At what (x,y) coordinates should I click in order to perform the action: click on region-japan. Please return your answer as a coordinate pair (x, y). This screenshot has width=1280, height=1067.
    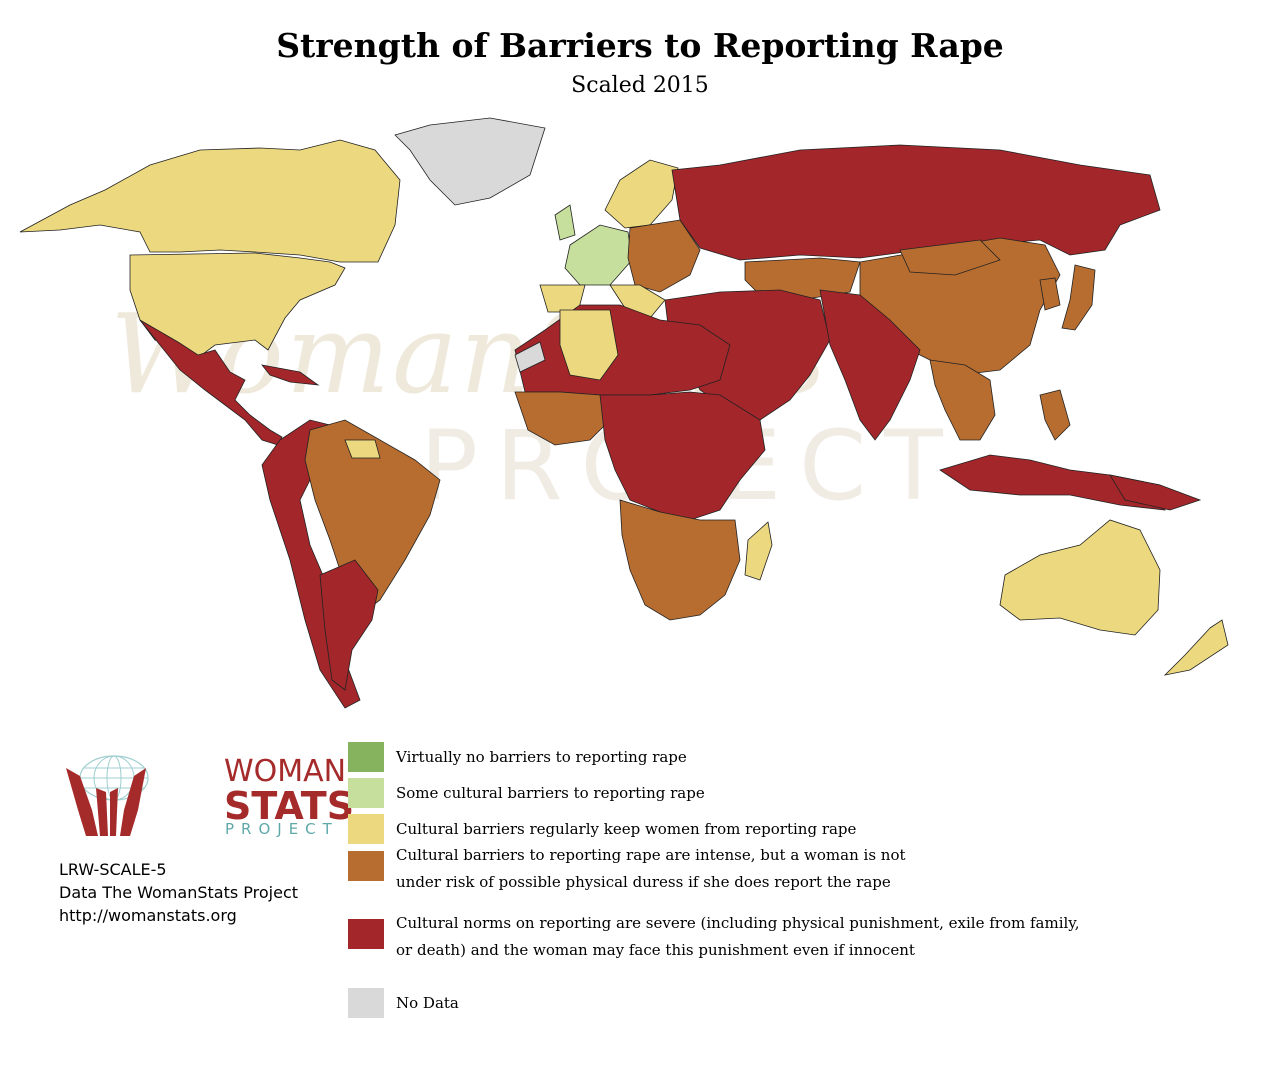
    Looking at the image, I should click on (1078, 297).